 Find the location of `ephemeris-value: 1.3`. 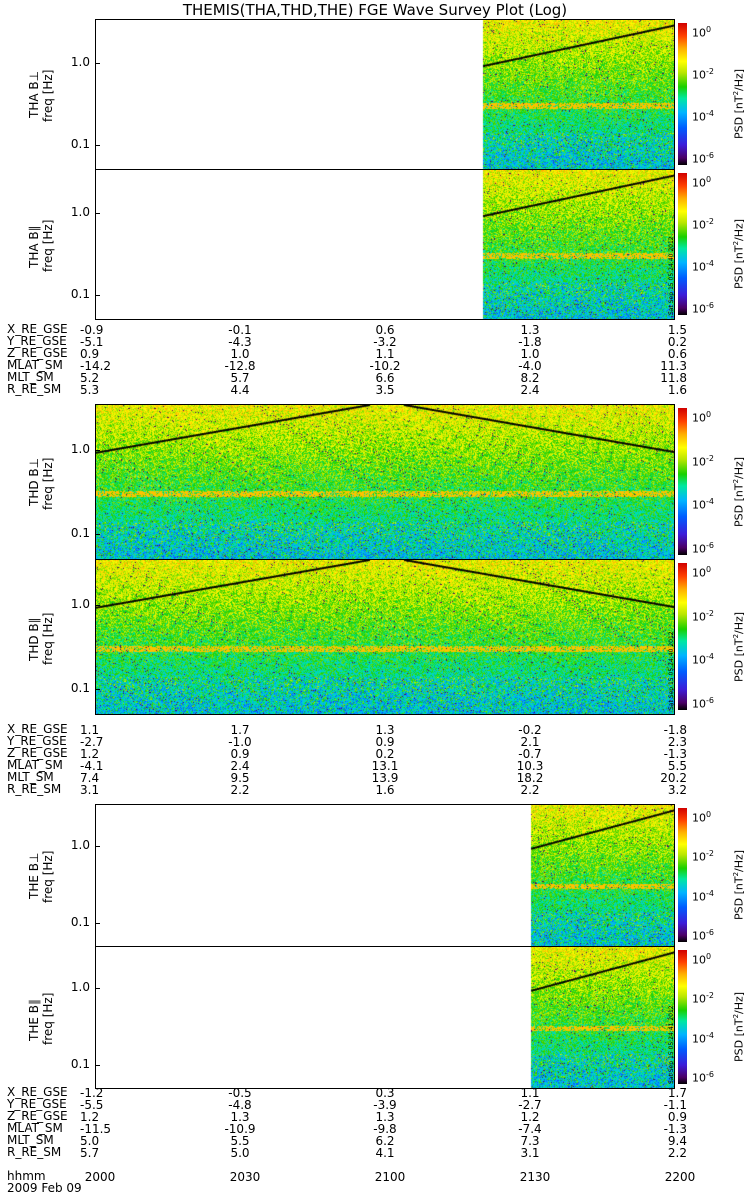

ephemeris-value: 1.3 is located at coordinates (530, 330).